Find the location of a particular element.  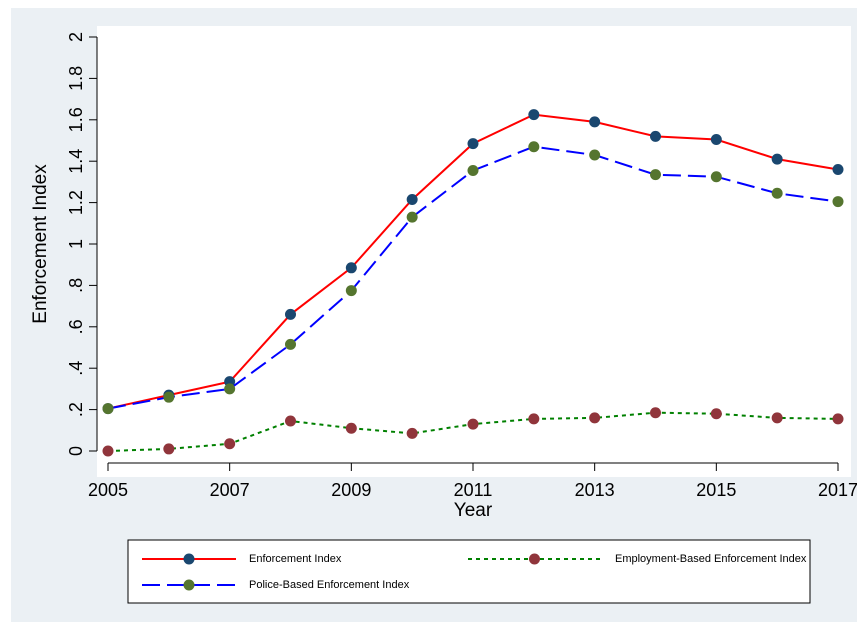

y-tick-label: 1.8 is located at coordinates (76, 78).